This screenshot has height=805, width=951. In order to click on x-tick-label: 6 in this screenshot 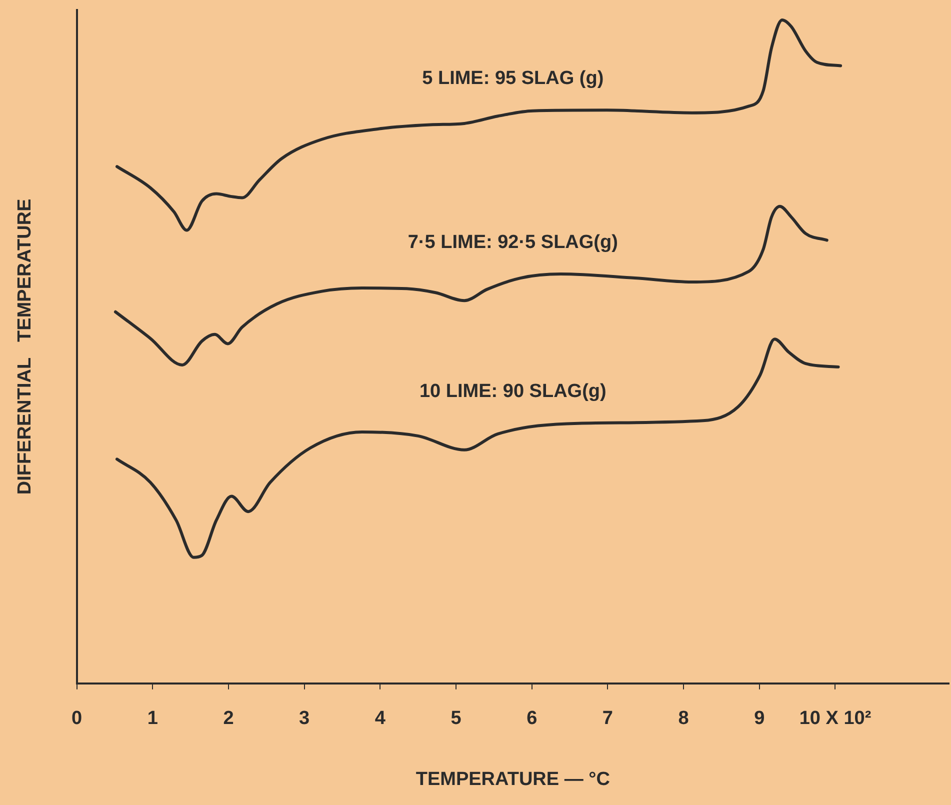, I will do `click(532, 719)`.